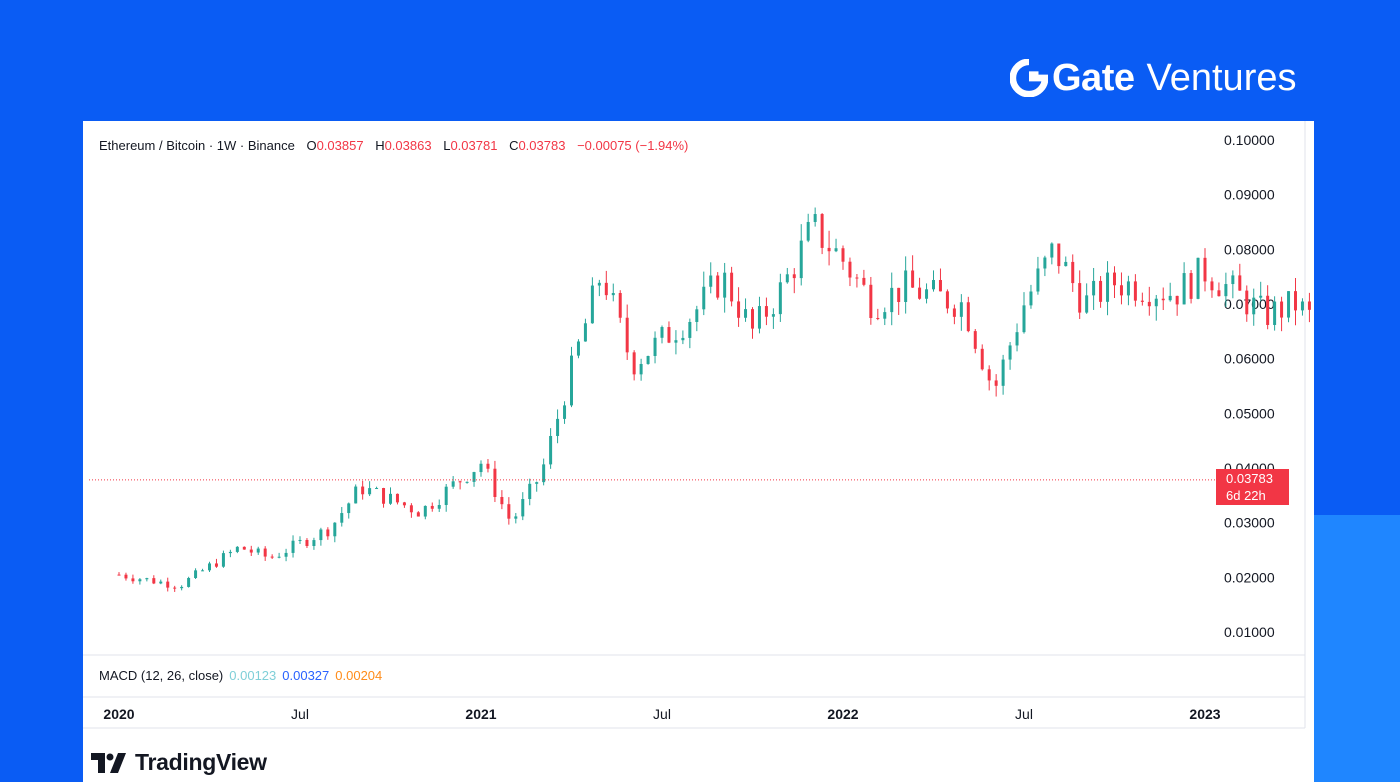 The width and height of the screenshot is (1400, 782). What do you see at coordinates (300, 714) in the screenshot?
I see `x-tick-label: Jul` at bounding box center [300, 714].